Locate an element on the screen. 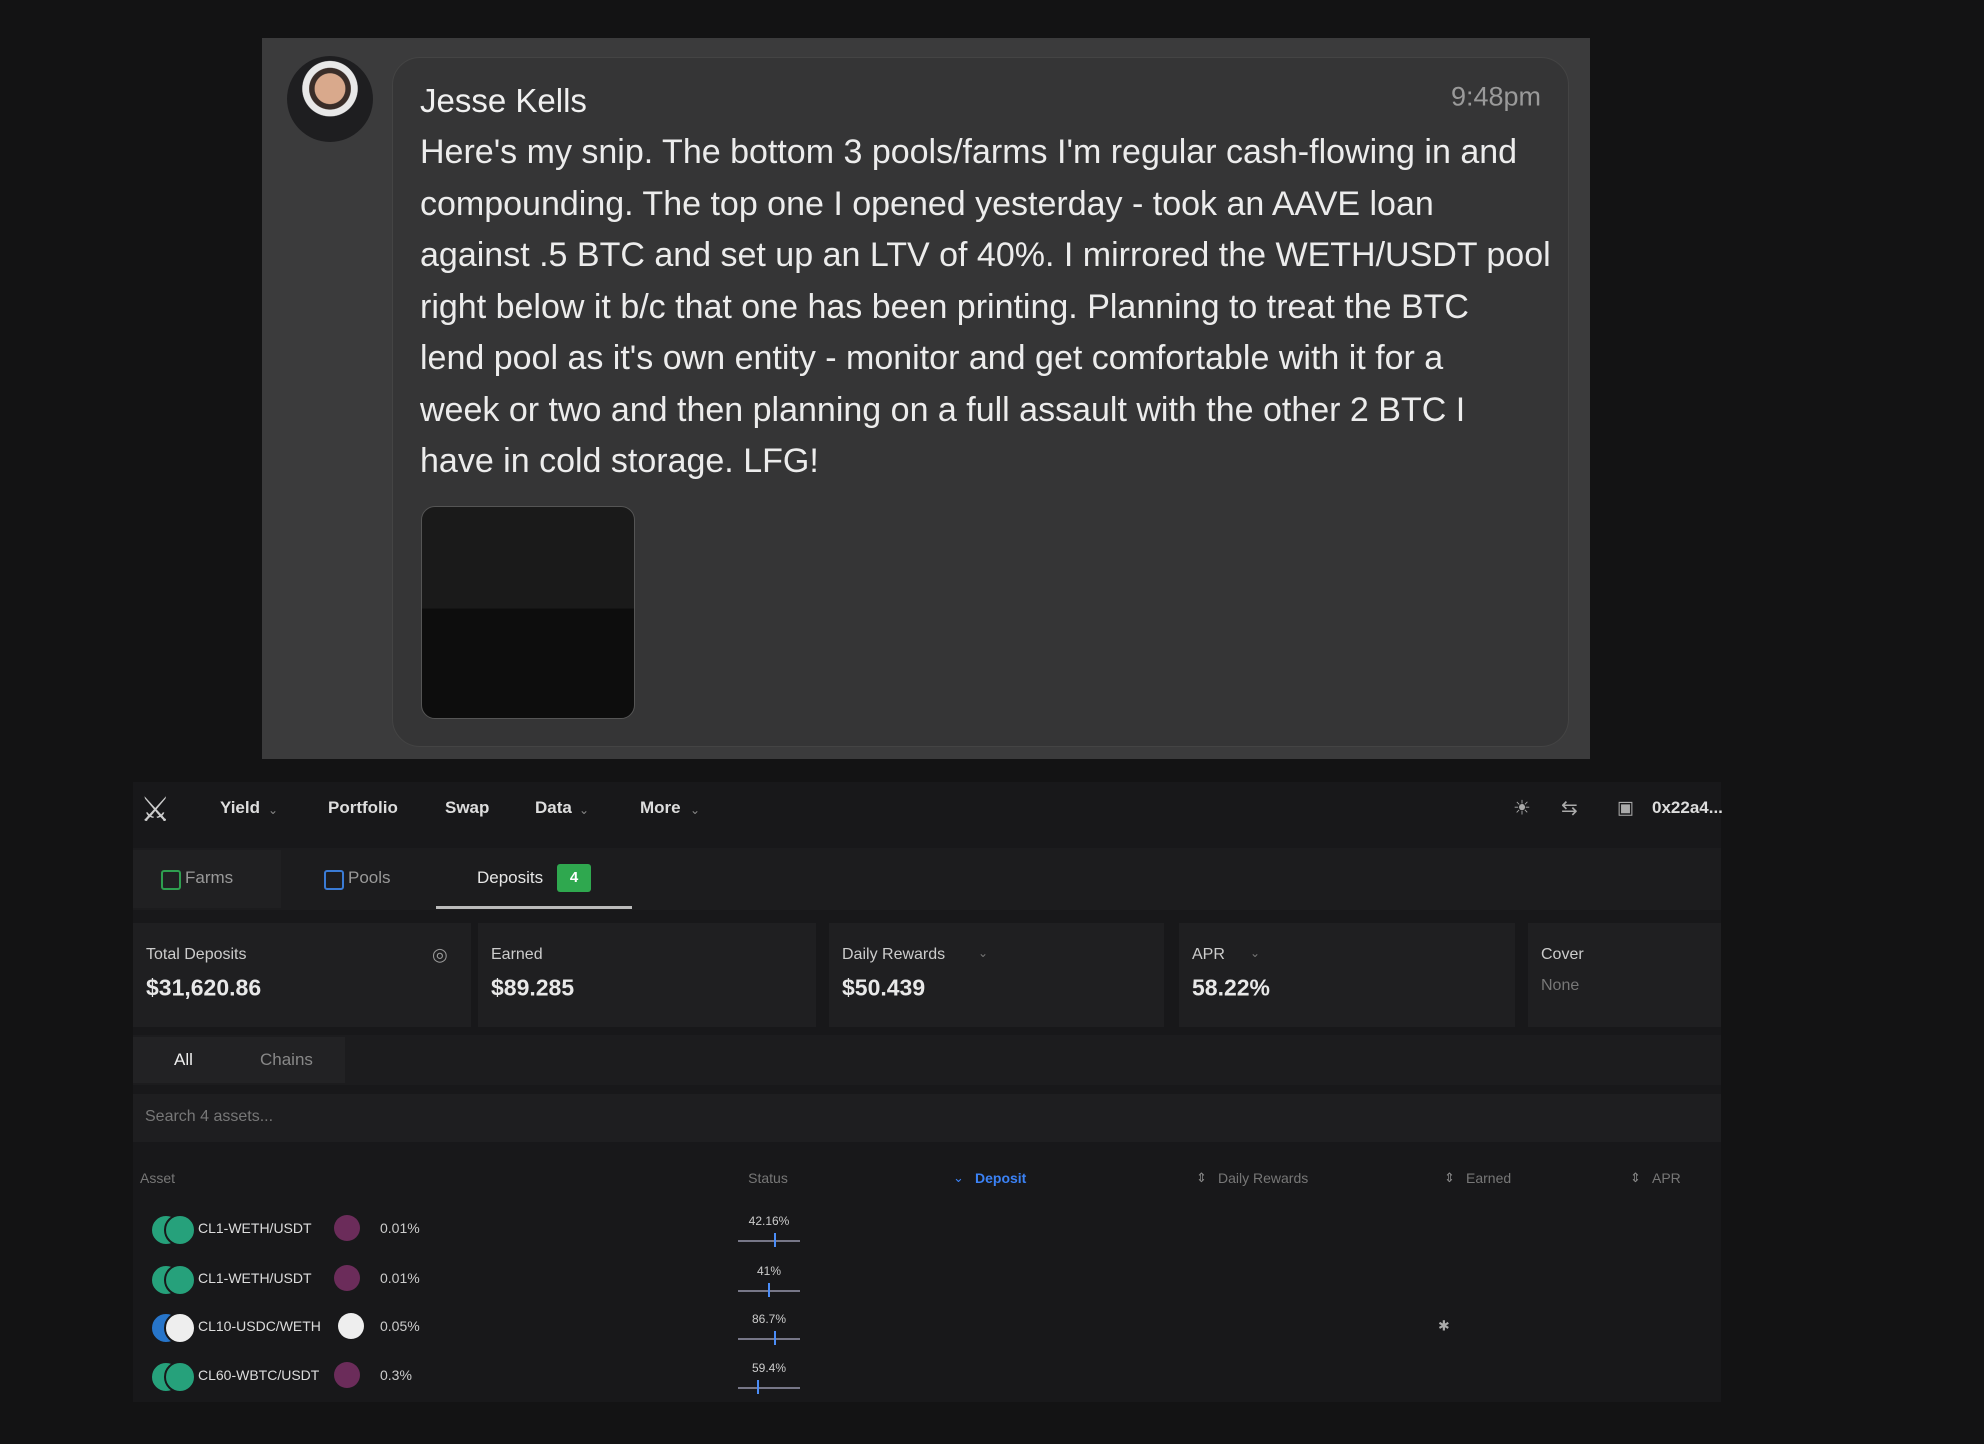 The image size is (1984, 1444). filter-bar is located at coordinates (927, 1060).